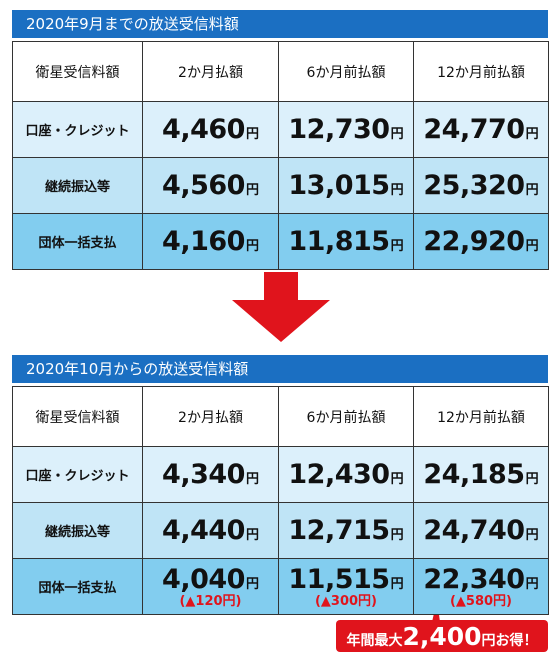  I want to click on amount-line: 4,160円, so click(210, 241).